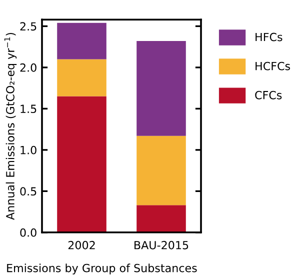 Image resolution: width=300 pixels, height=280 pixels. I want to click on y-tick-label: 1.5, so click(28, 109).